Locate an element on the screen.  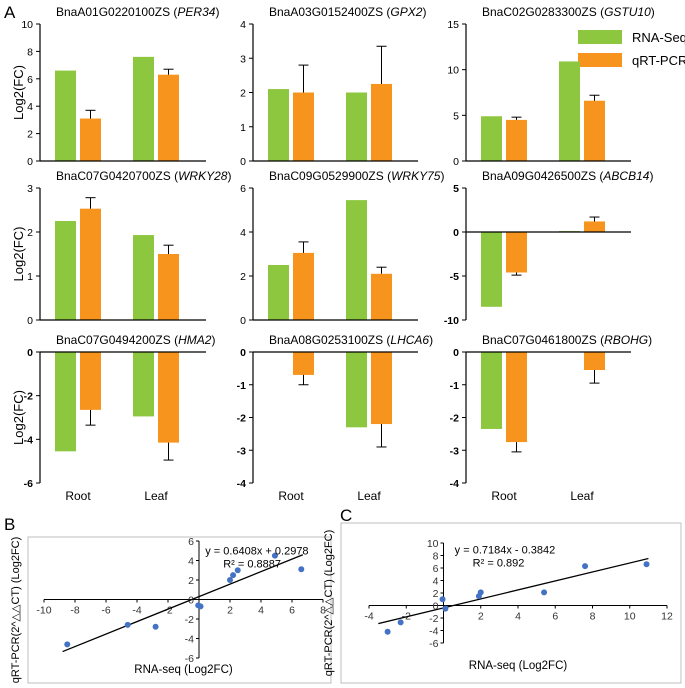
y-tick-label: 10 is located at coordinates (453, 71).